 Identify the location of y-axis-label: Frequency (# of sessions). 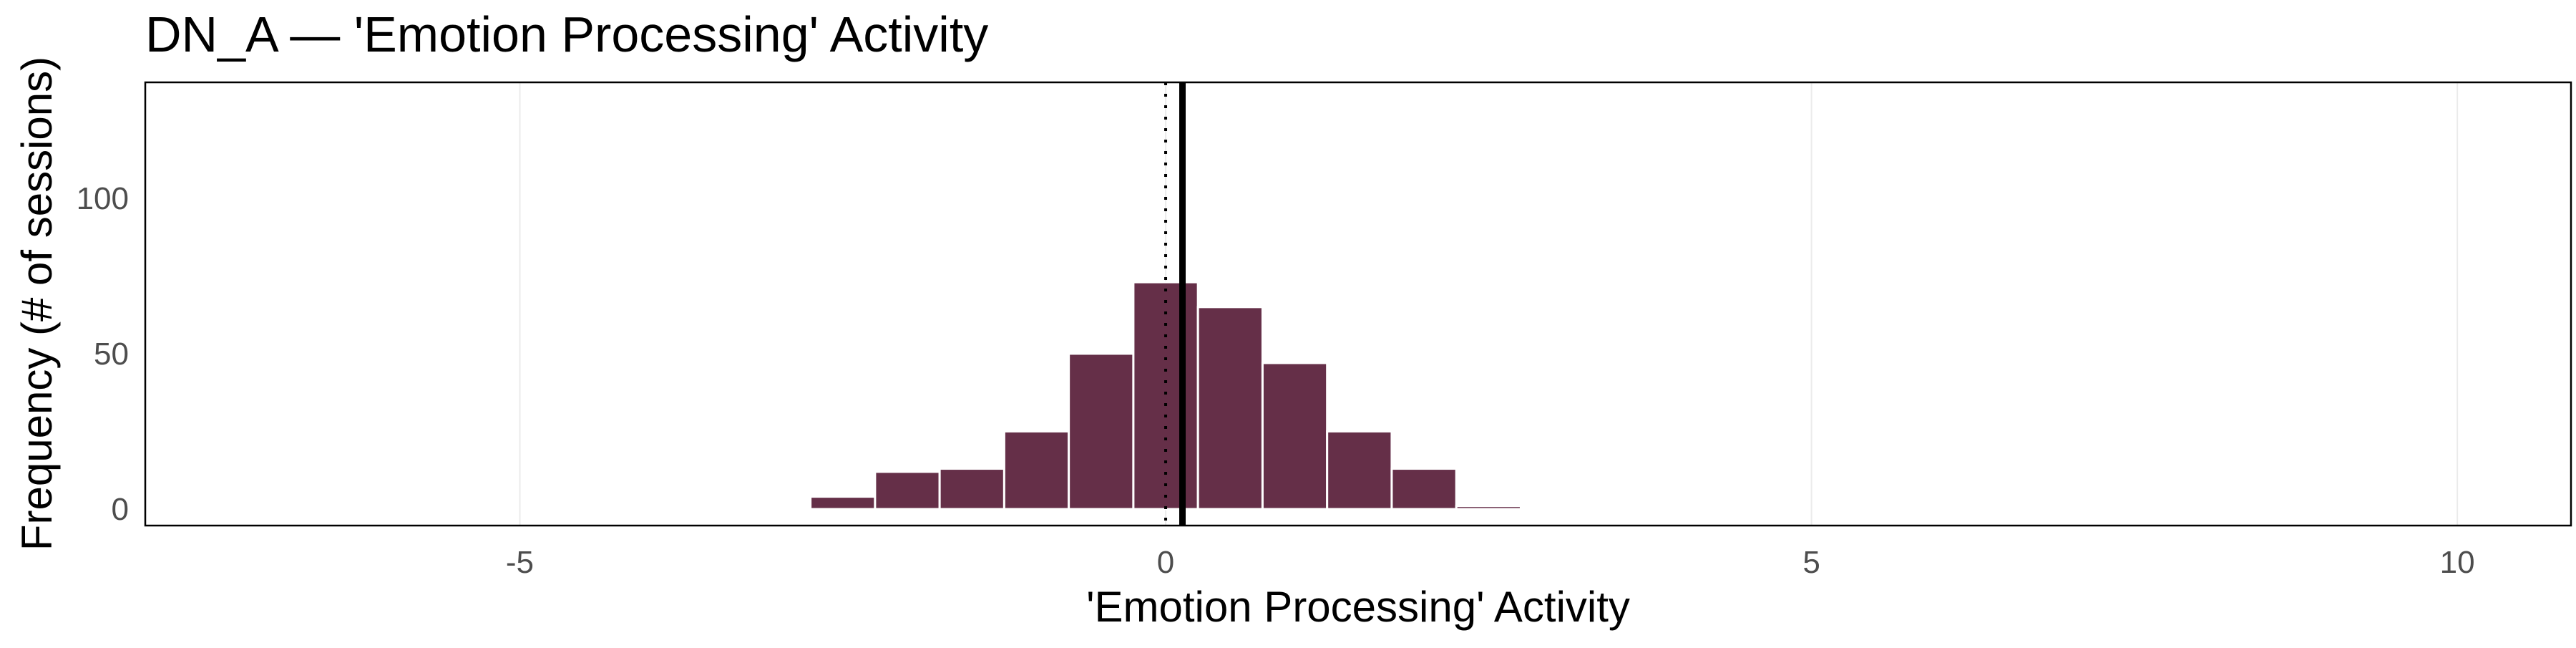
(37, 304).